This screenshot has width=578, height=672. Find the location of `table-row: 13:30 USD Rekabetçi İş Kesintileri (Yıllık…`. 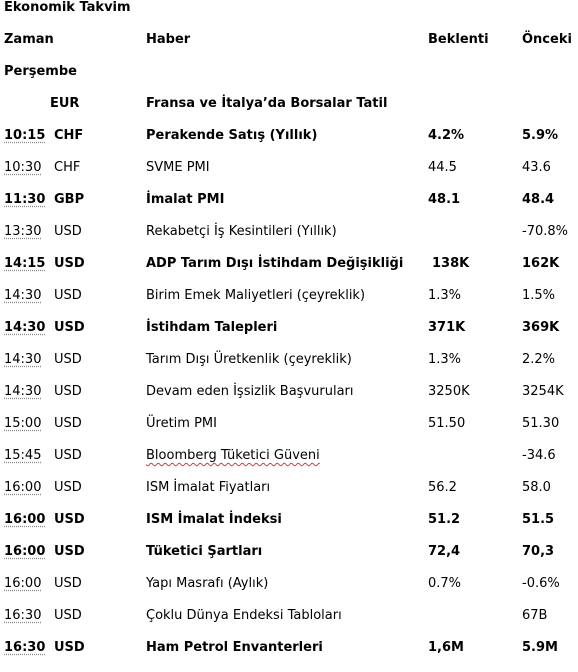

table-row: 13:30 USD Rekabetçi İş Kesintileri (Yıllık… is located at coordinates (289, 240).